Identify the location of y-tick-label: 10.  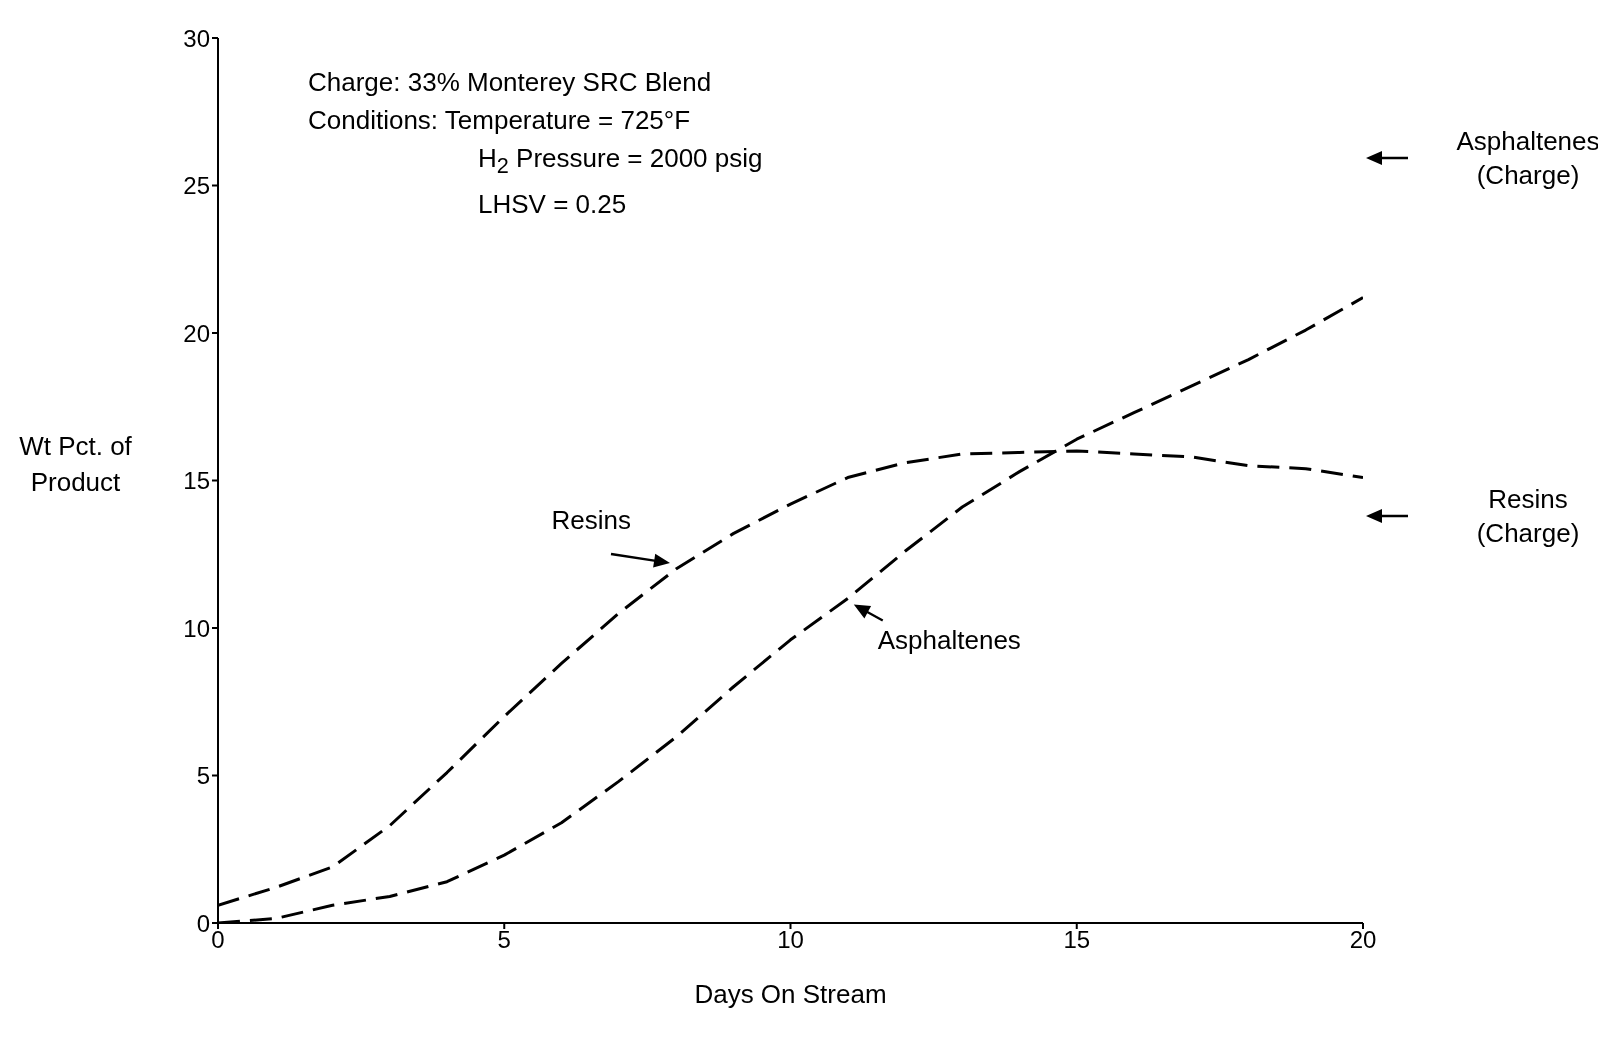
(196, 628).